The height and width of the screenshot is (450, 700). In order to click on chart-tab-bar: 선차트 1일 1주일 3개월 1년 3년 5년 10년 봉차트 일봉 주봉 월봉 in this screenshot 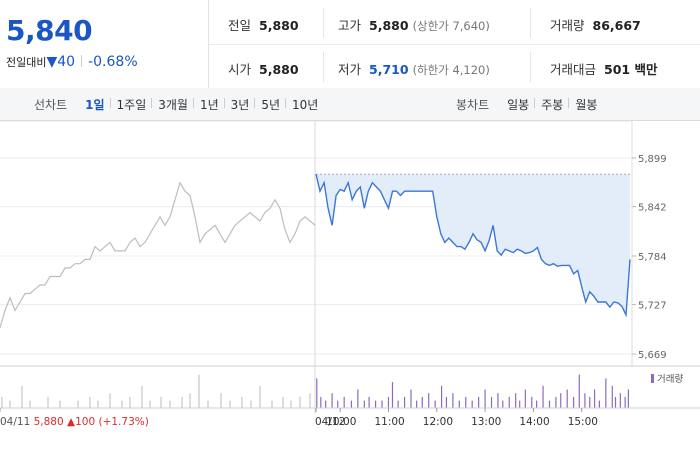, I will do `click(350, 104)`.